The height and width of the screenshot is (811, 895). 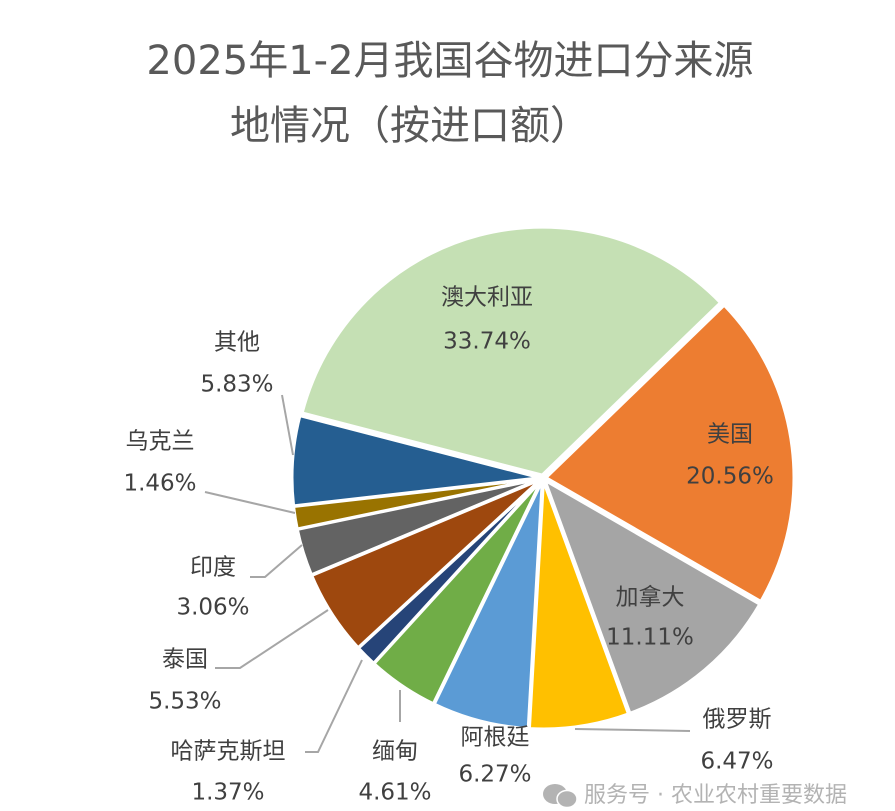 I want to click on data-label-value-9: 1.46%, so click(x=159, y=484).